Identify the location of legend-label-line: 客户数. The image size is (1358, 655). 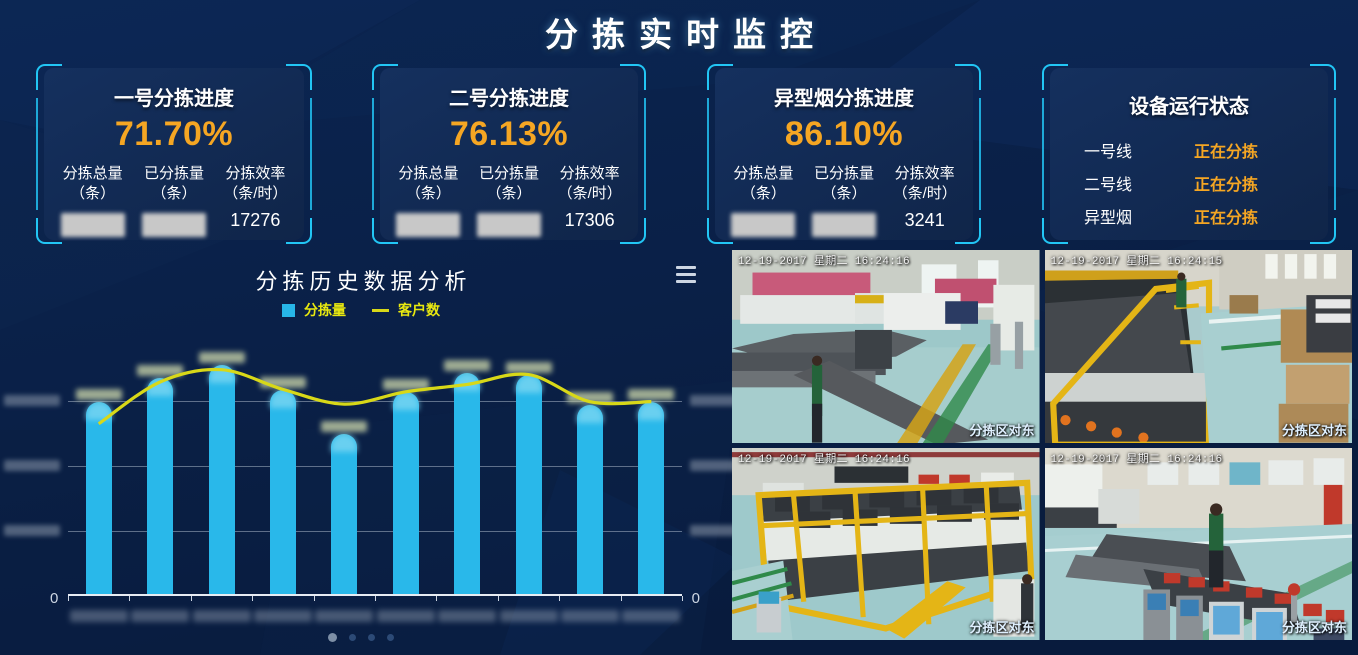
(419, 310).